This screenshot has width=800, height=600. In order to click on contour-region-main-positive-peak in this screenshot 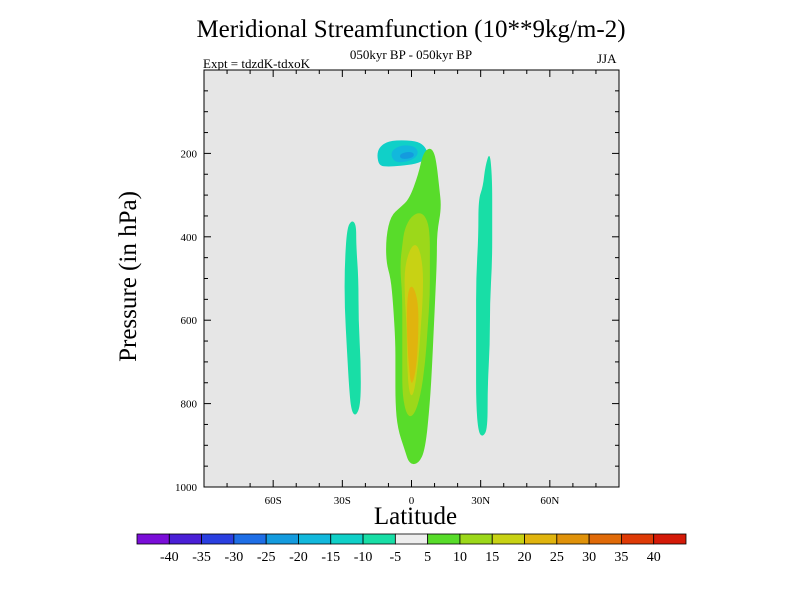, I will do `click(412, 334)`.